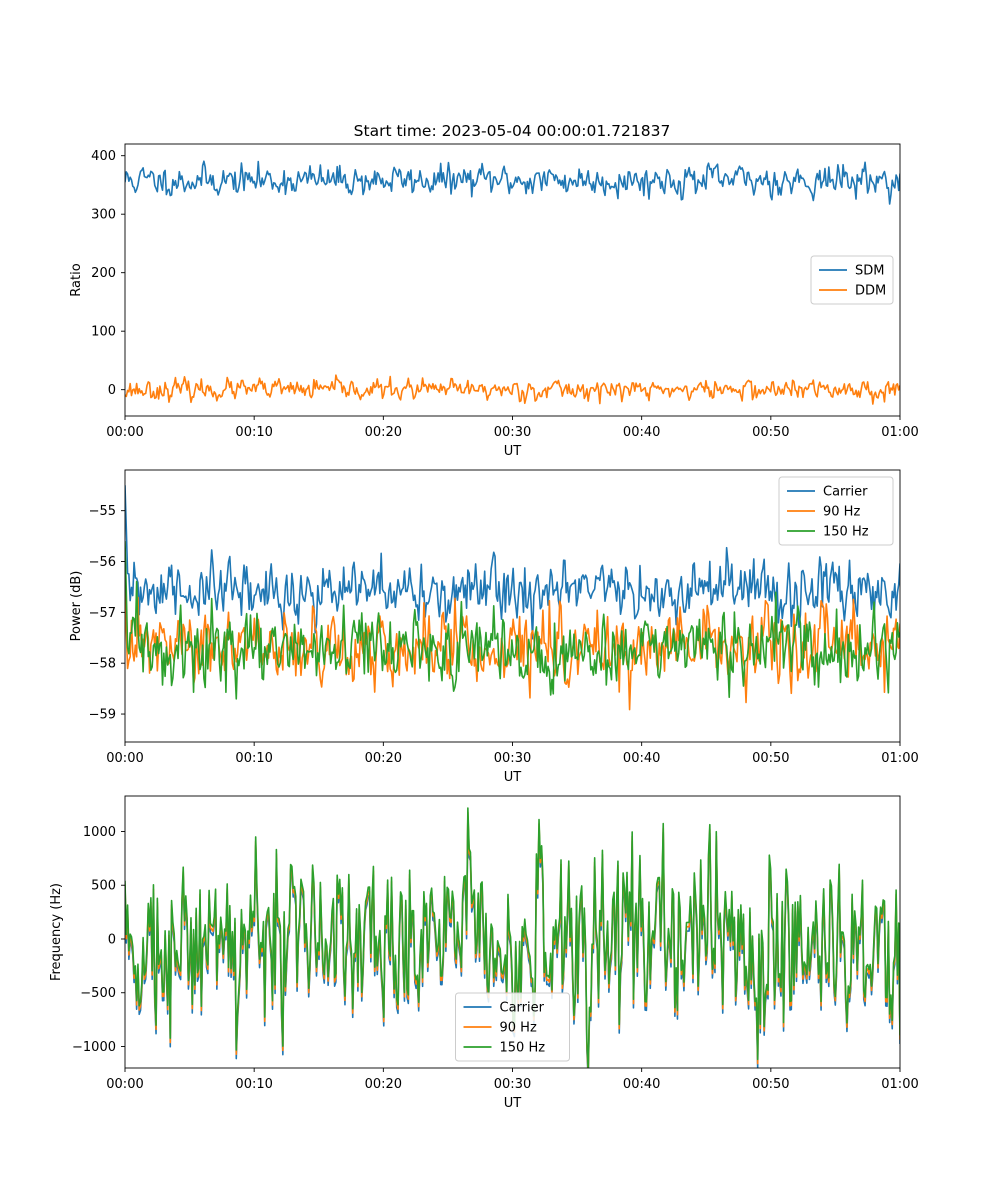 Image resolution: width=1000 pixels, height=1200 pixels. What do you see at coordinates (56, 932) in the screenshot?
I see `y-axis-label: Frequency (Hz)` at bounding box center [56, 932].